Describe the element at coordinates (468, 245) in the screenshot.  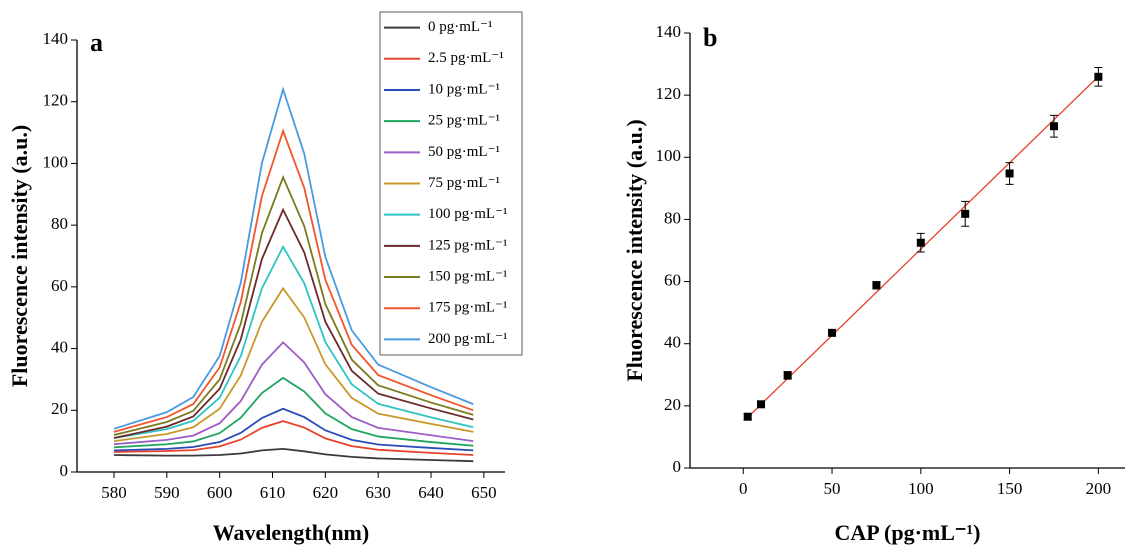
I see `legend-label: 125 pg·mL⁻¹` at that location.